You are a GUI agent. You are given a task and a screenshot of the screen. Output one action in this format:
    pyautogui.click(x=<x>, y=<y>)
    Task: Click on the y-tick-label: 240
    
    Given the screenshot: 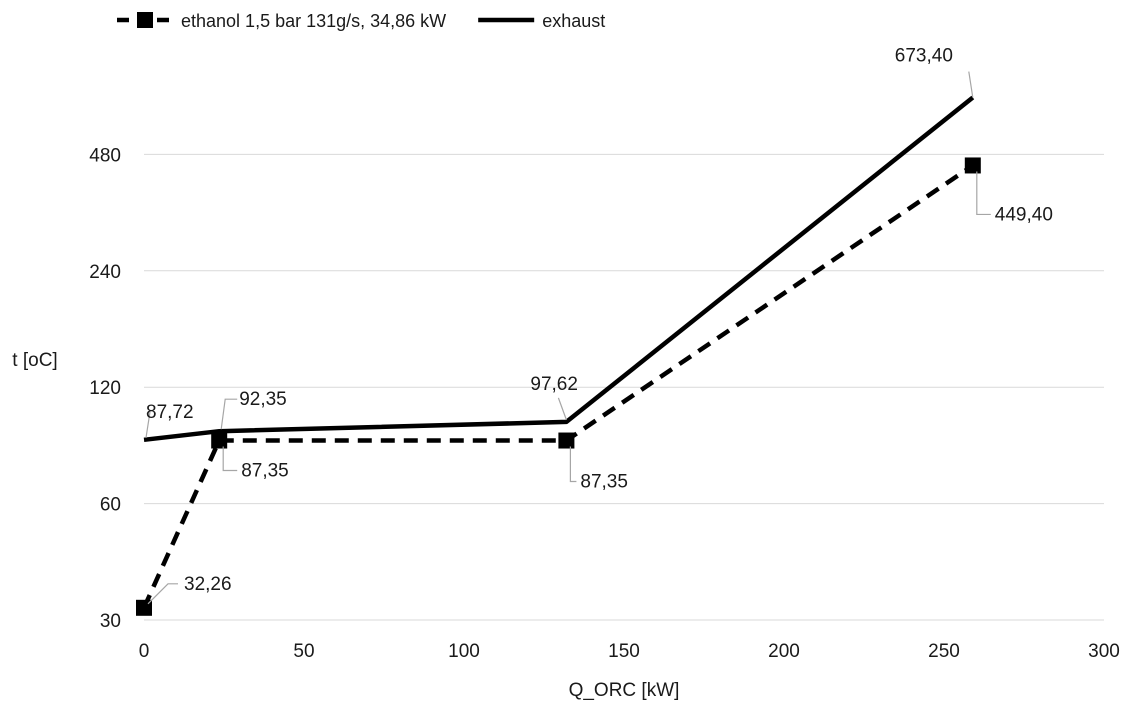 What is the action you would take?
    pyautogui.click(x=105, y=272)
    